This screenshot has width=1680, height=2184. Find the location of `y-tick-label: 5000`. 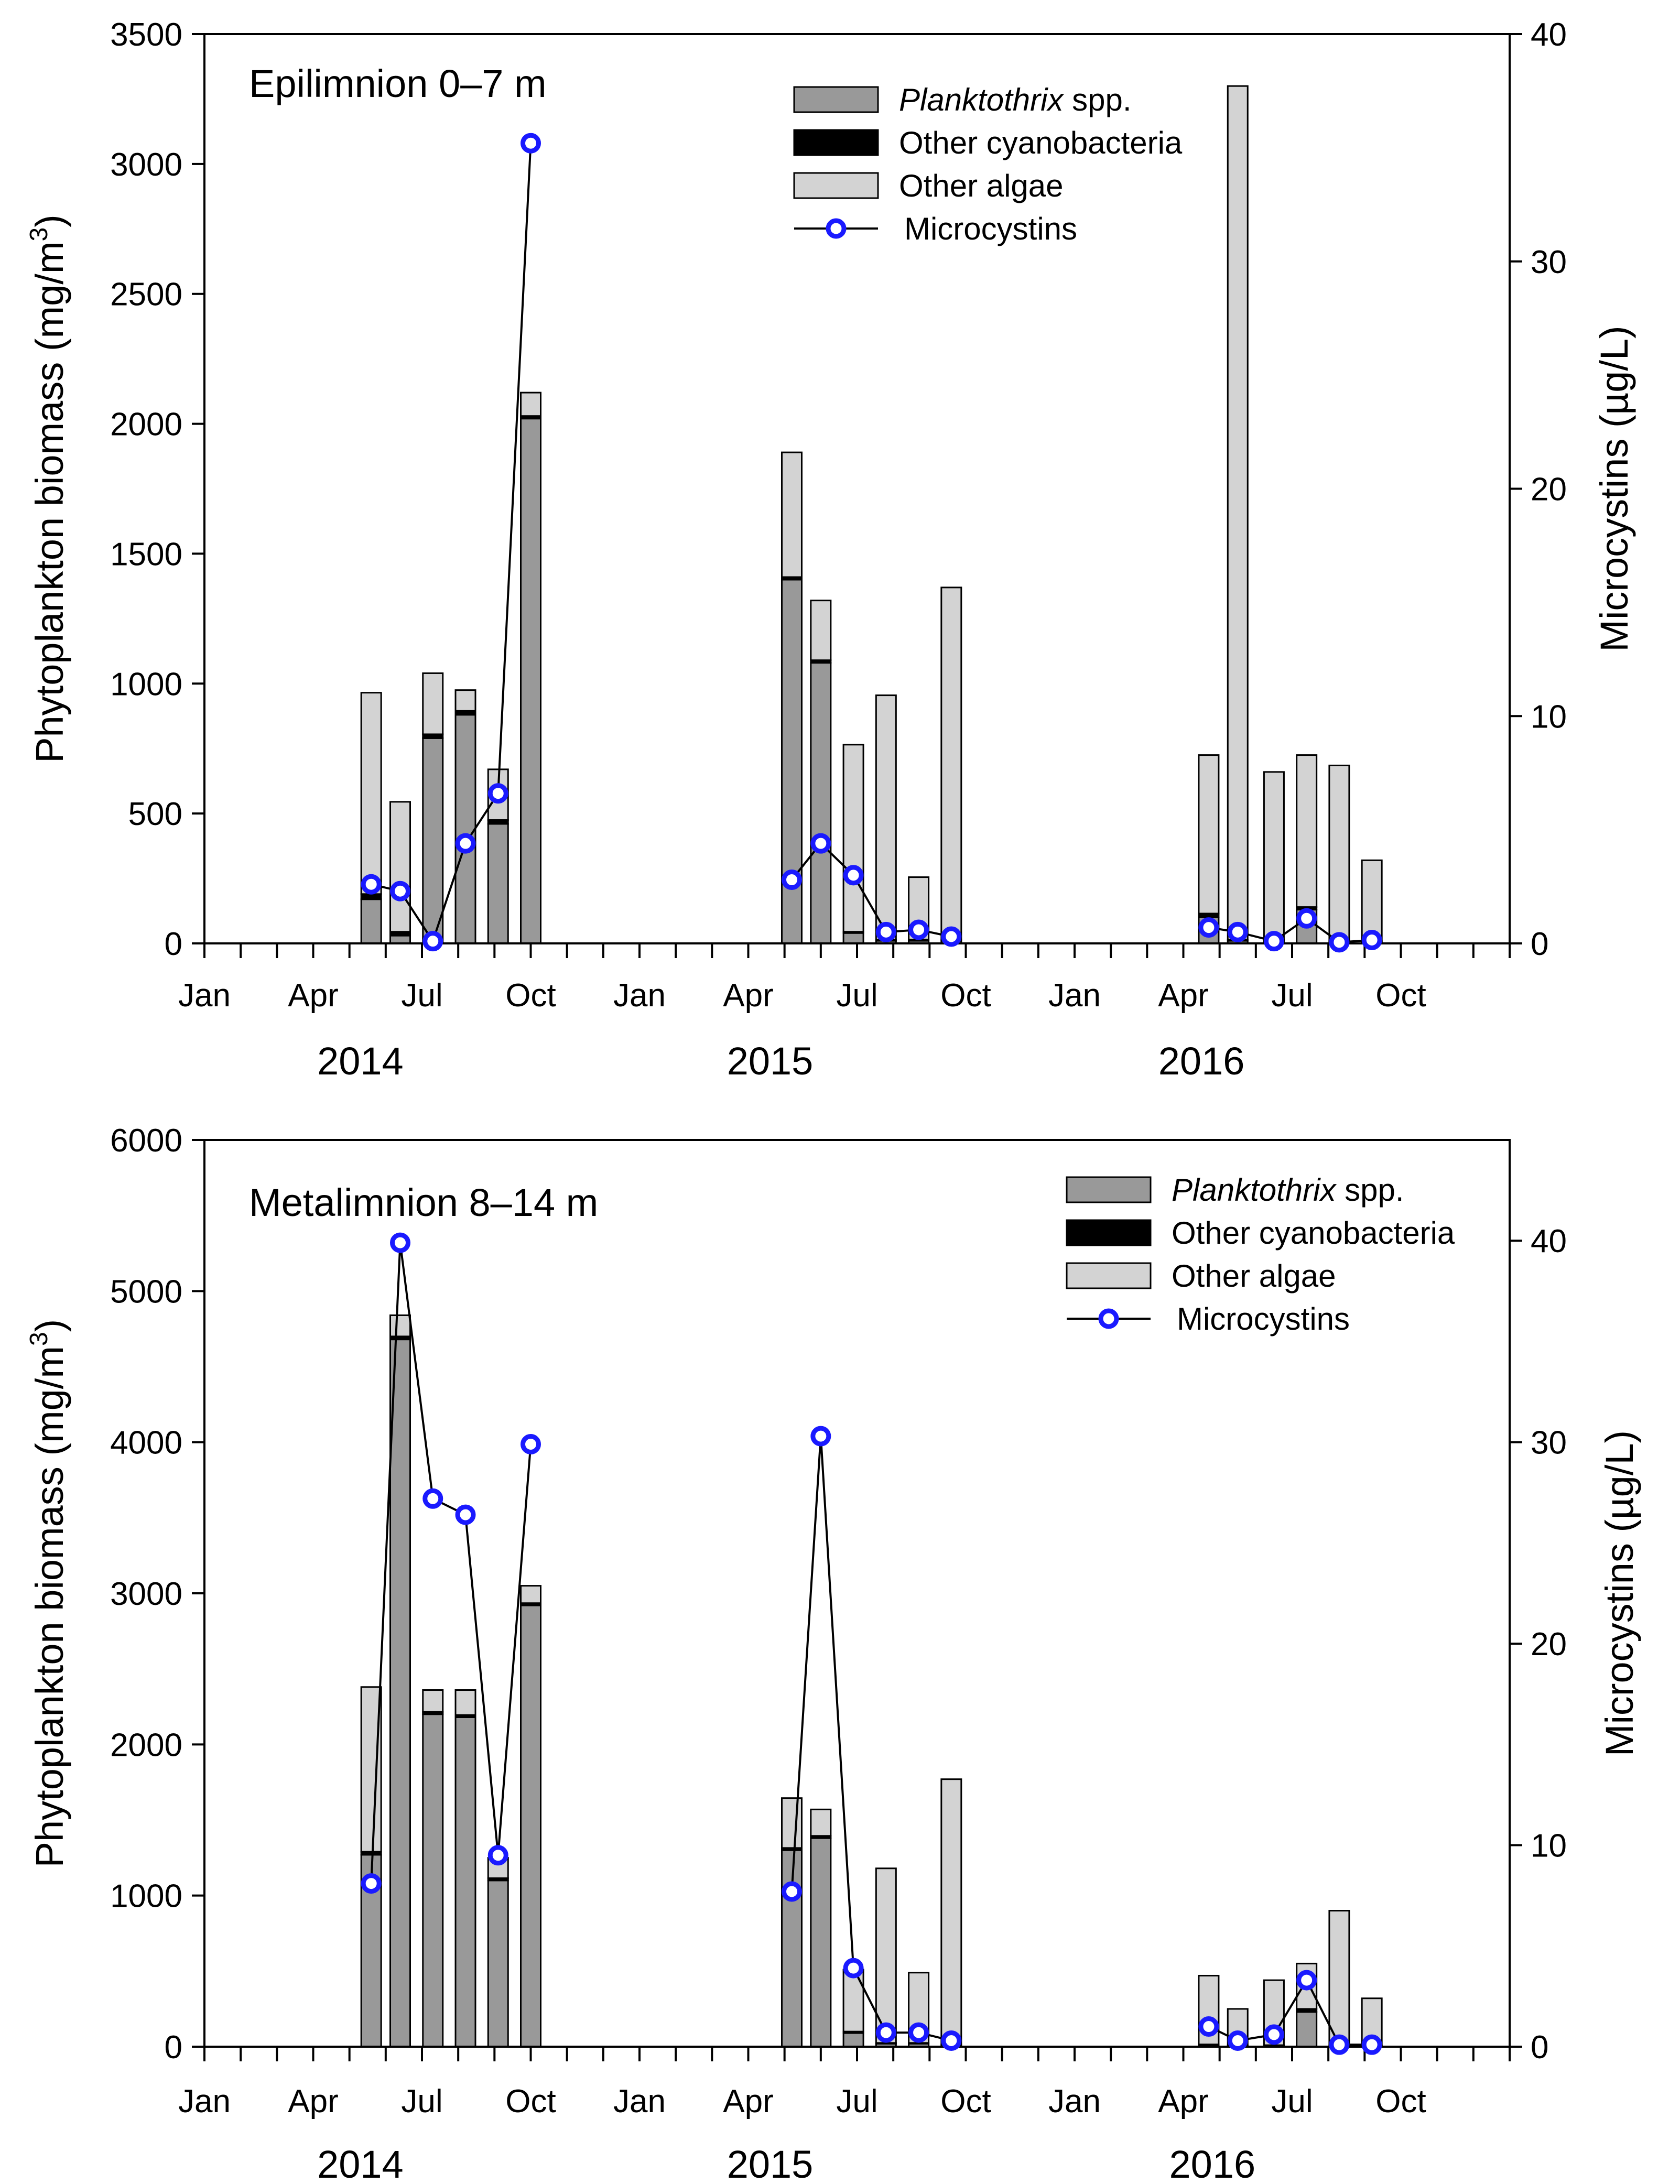

y-tick-label: 5000 is located at coordinates (146, 1292).